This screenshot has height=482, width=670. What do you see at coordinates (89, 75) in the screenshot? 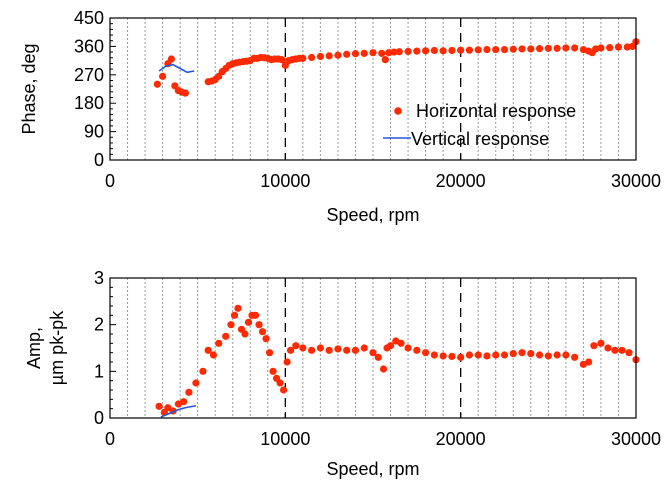
I see `phase-y-tick-label: 270` at bounding box center [89, 75].